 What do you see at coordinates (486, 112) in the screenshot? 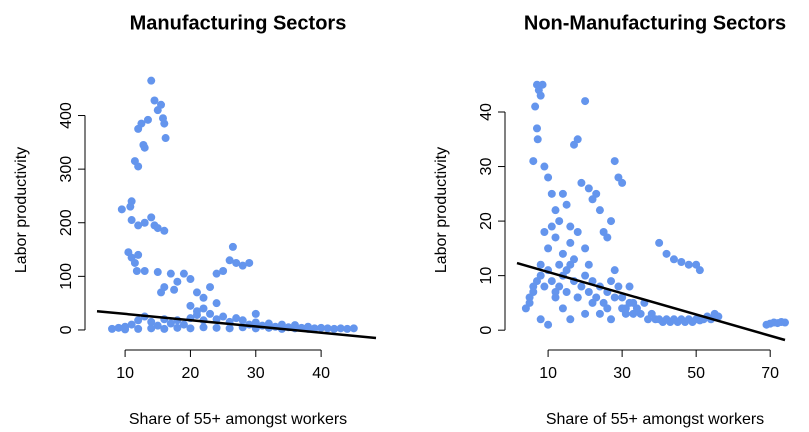
I see `y-tick-label: 40` at bounding box center [486, 112].